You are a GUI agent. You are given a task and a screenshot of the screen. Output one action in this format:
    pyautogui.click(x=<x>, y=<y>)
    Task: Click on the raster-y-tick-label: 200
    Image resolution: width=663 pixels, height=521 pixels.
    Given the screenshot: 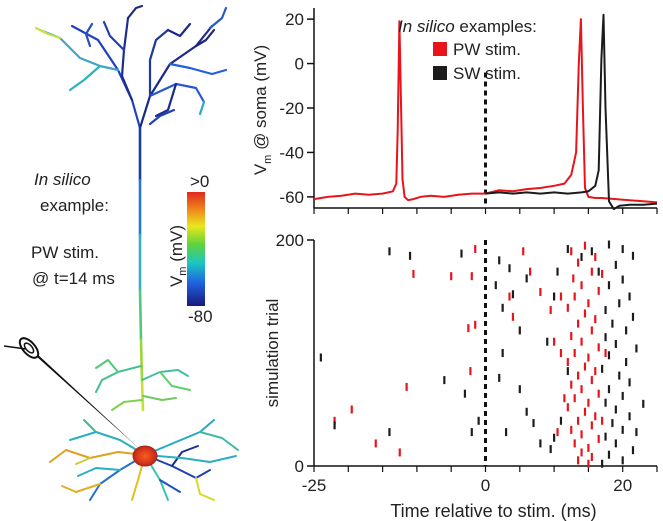 What is the action you would take?
    pyautogui.click(x=290, y=240)
    